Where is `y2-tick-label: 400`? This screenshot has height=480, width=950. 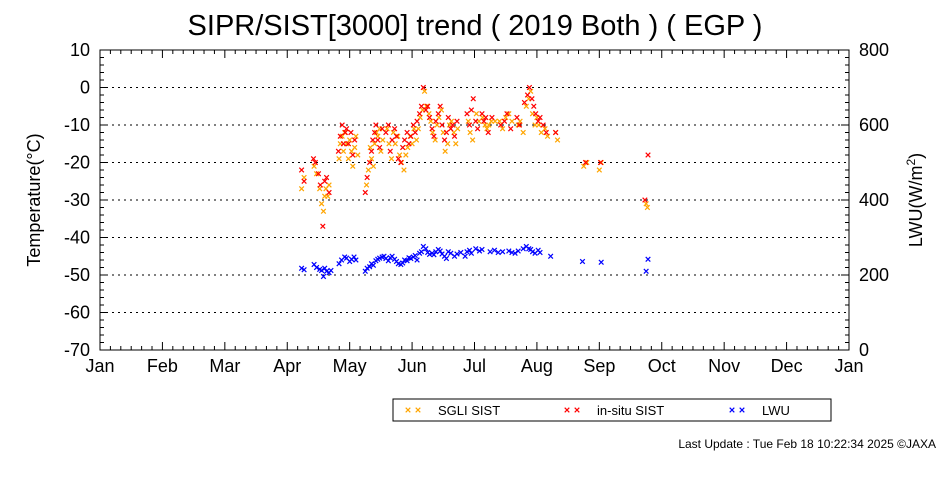 y2-tick-label: 400 is located at coordinates (874, 200).